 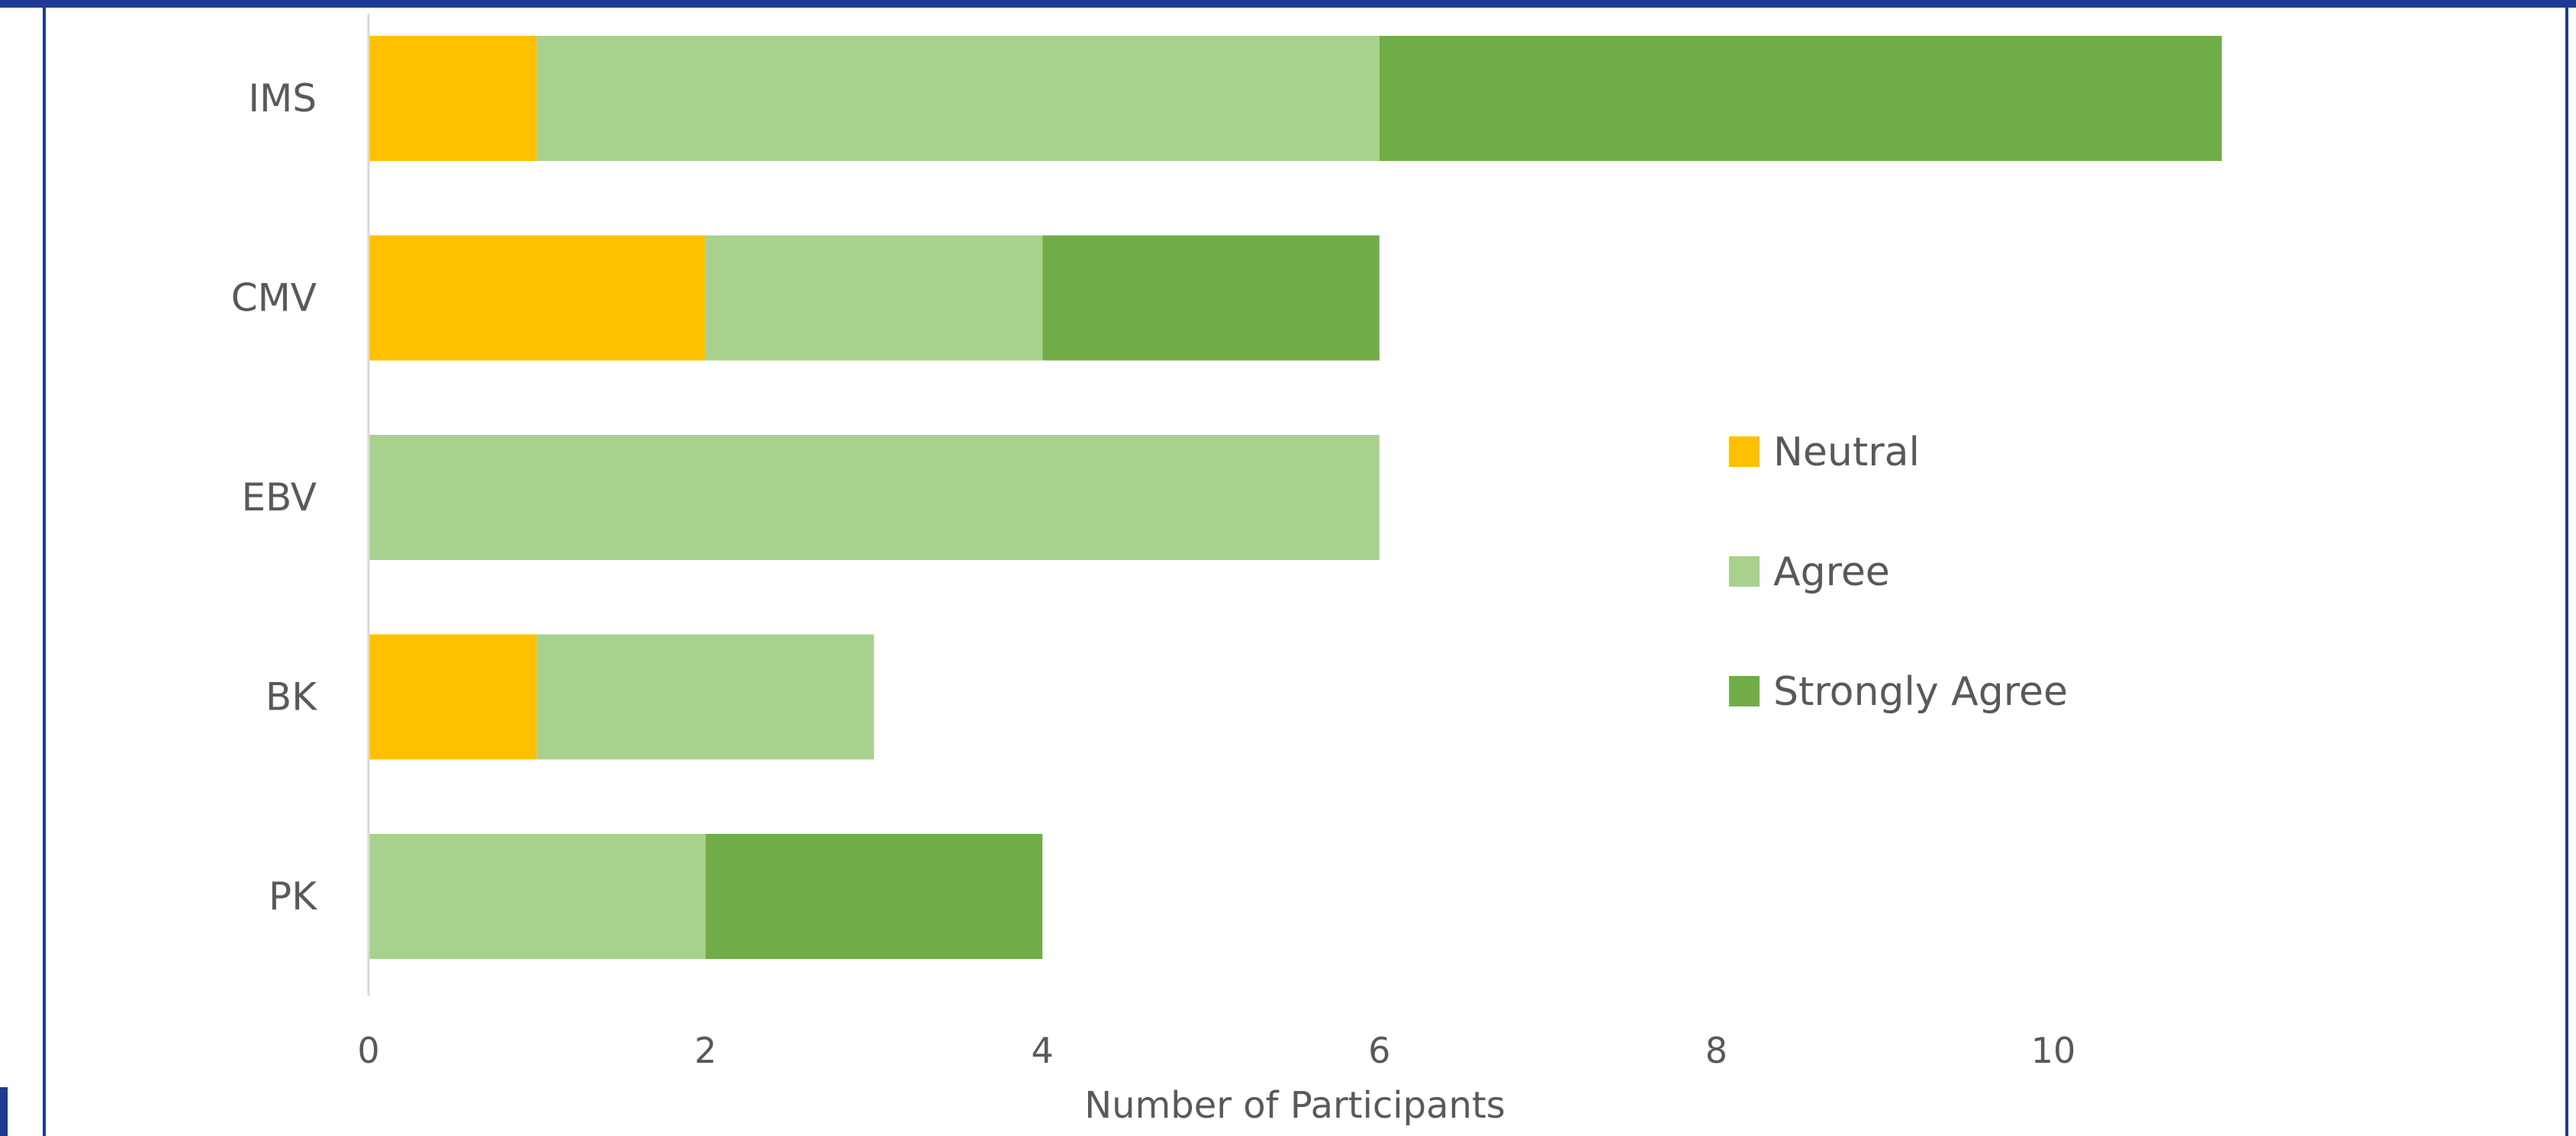 I want to click on category-label-ebv: EBV, so click(x=279, y=498).